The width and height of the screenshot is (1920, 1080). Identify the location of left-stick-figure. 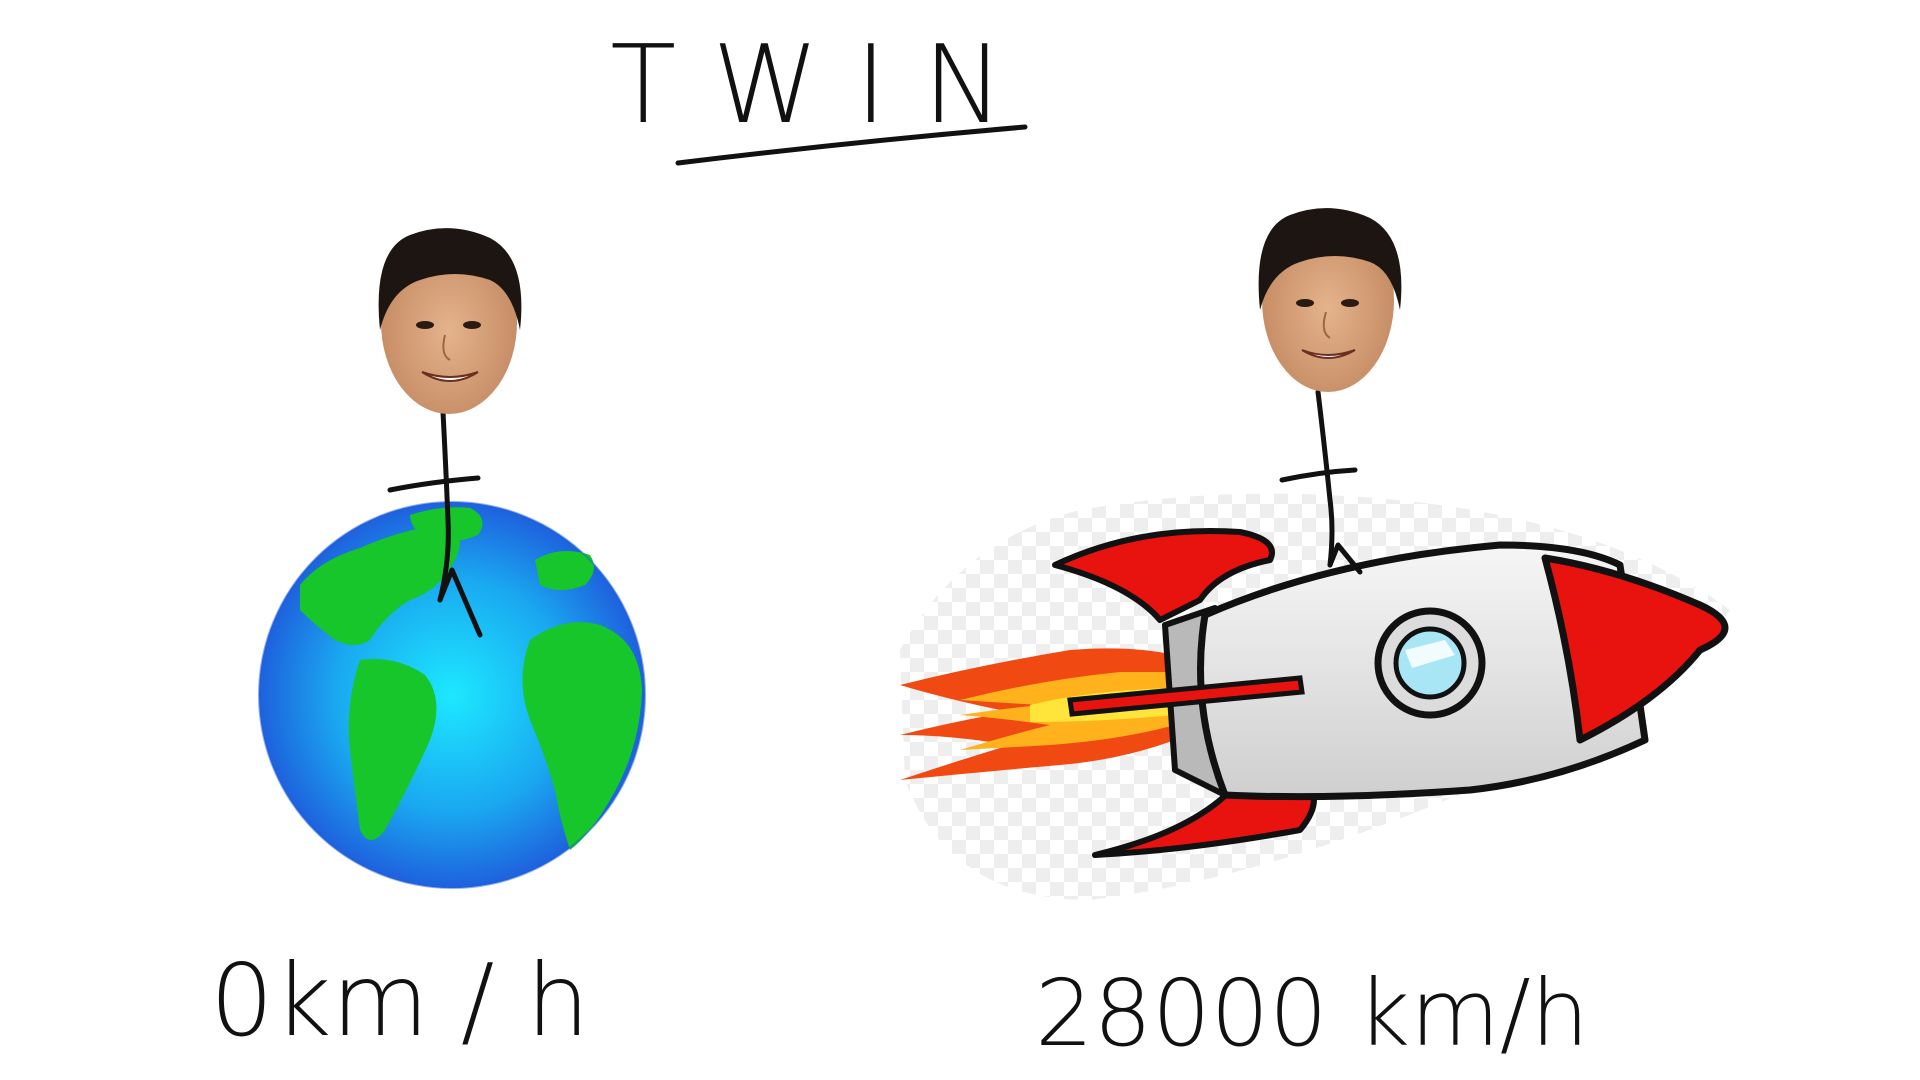
(435, 523).